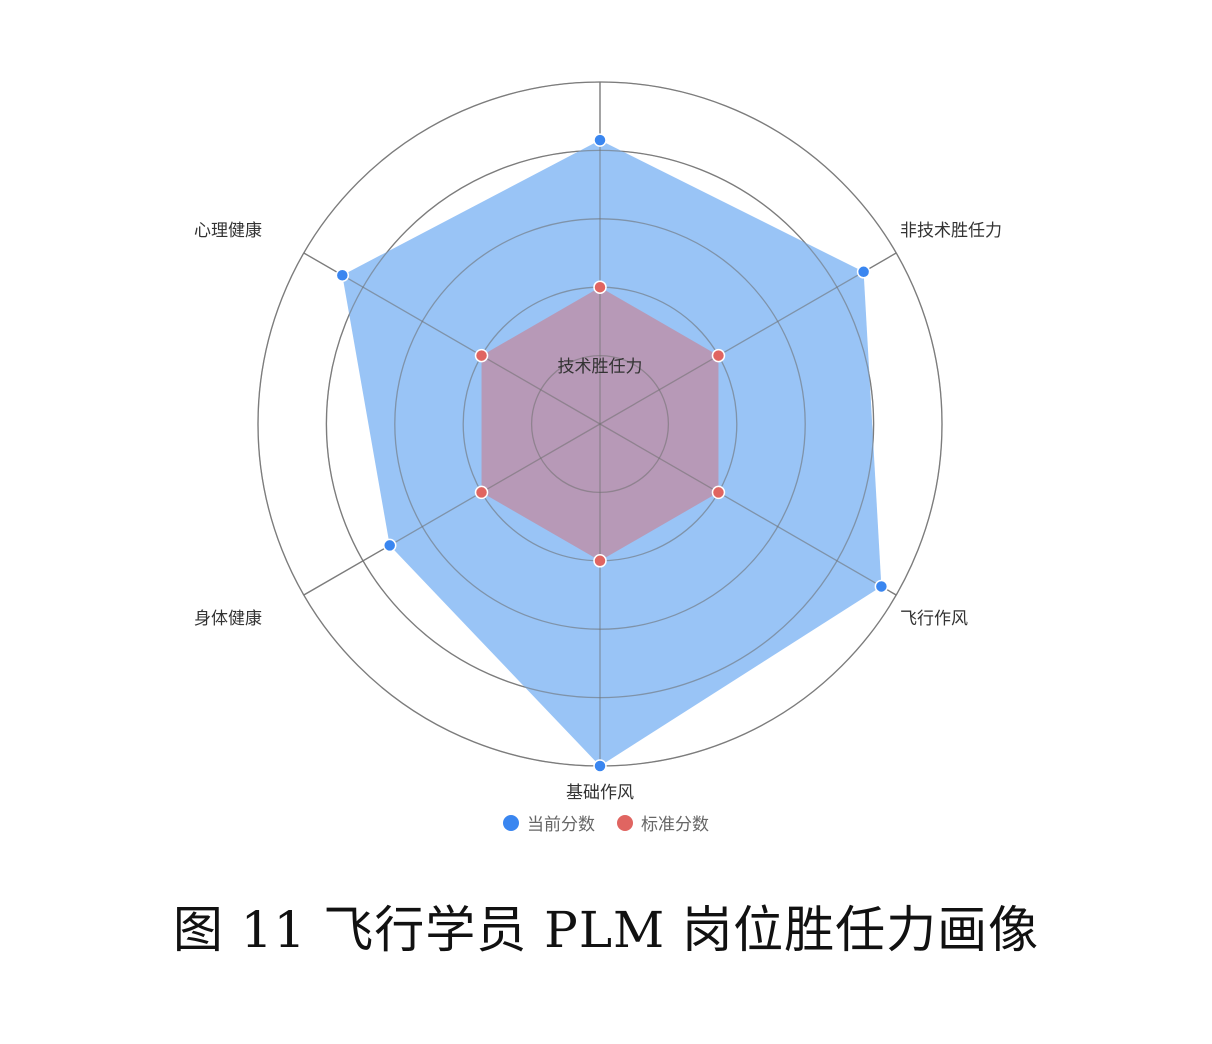  I want to click on legend-item-current: 当前分数, so click(549, 822).